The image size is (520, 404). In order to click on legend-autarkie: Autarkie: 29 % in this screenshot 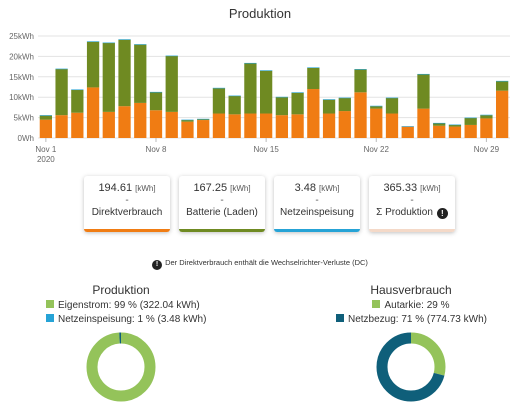, I will do `click(411, 306)`.